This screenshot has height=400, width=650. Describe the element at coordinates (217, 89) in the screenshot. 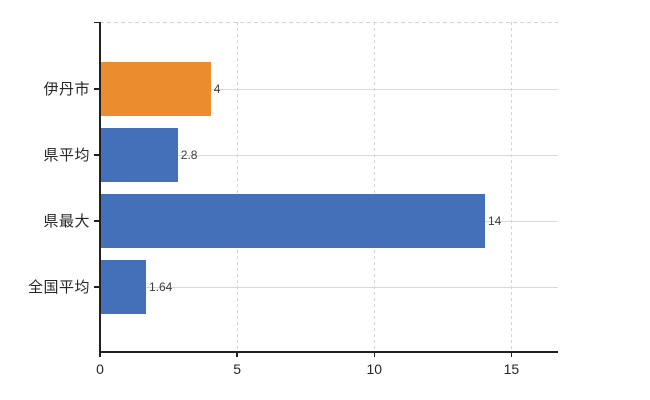

I see `bar-value-label: 4` at that location.